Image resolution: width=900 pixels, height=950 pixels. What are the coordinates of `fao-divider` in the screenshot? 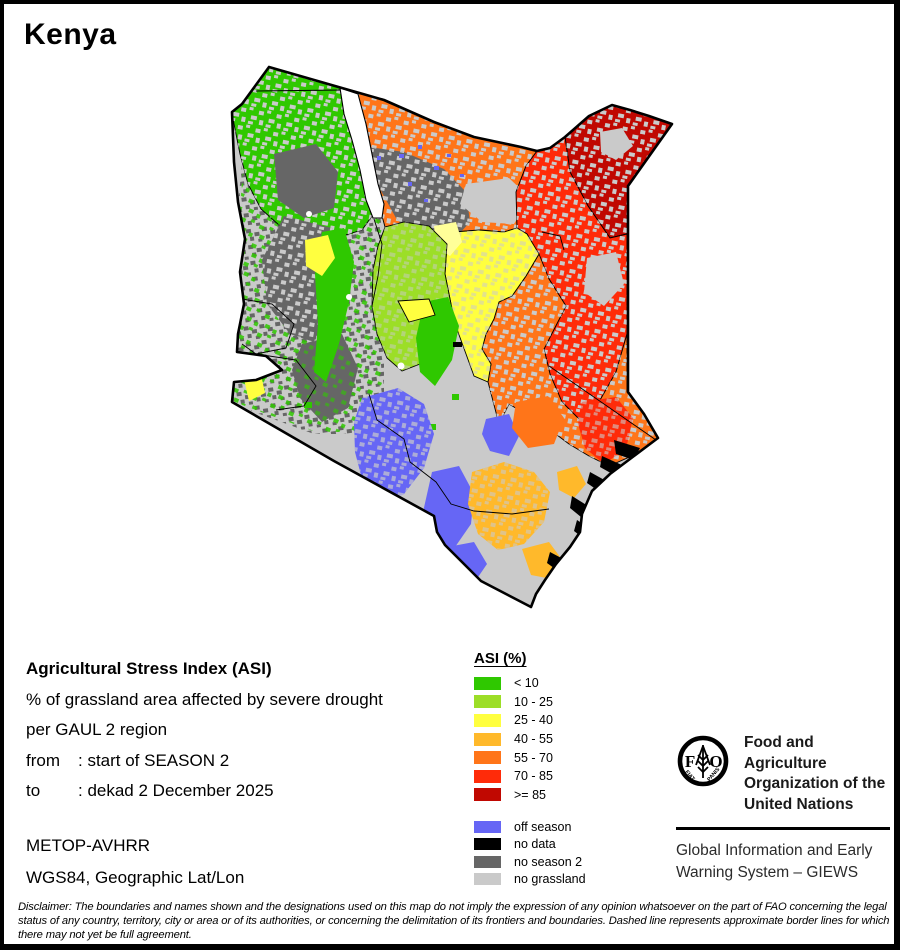 It's located at (783, 828).